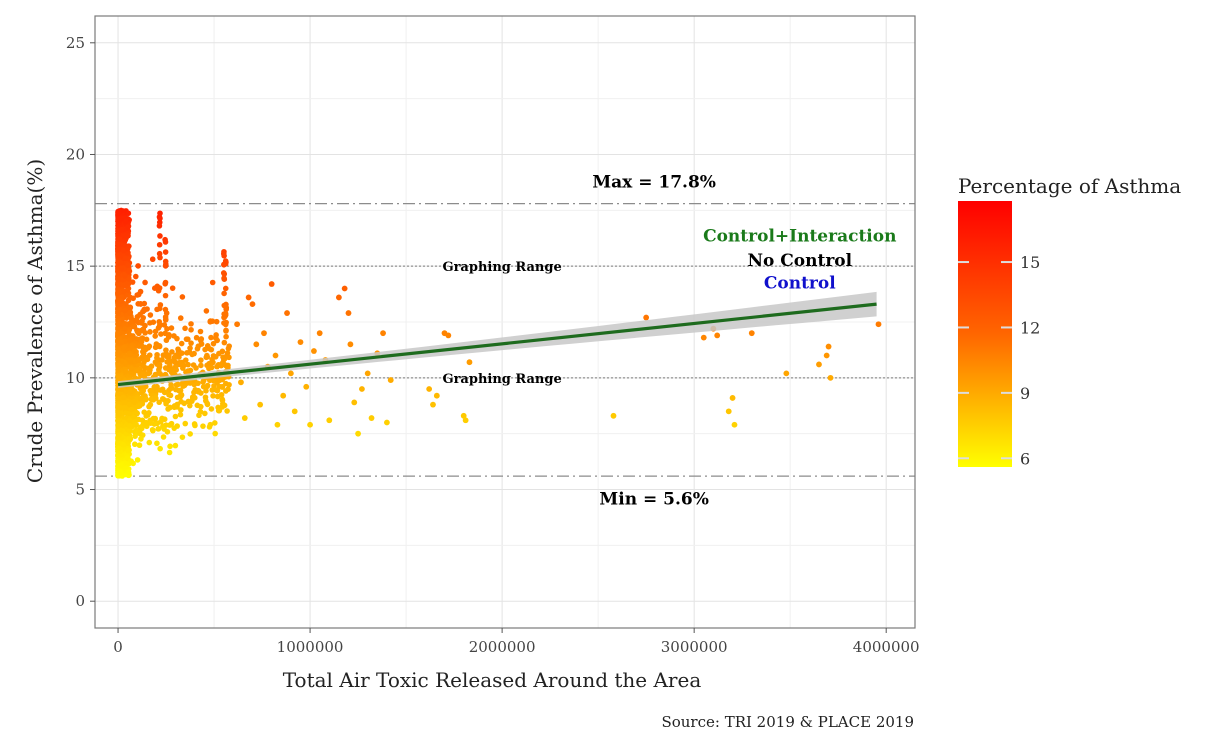 Image resolution: width=1208 pixels, height=756 pixels. Describe the element at coordinates (502, 647) in the screenshot. I see `x-tick-label: 2000000` at that location.